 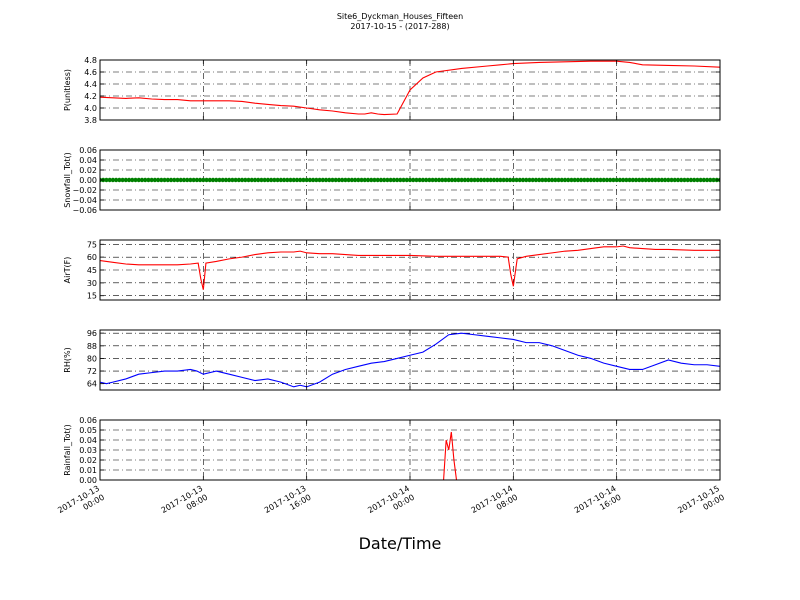 What do you see at coordinates (92, 296) in the screenshot?
I see `y-tick-label: 15` at bounding box center [92, 296].